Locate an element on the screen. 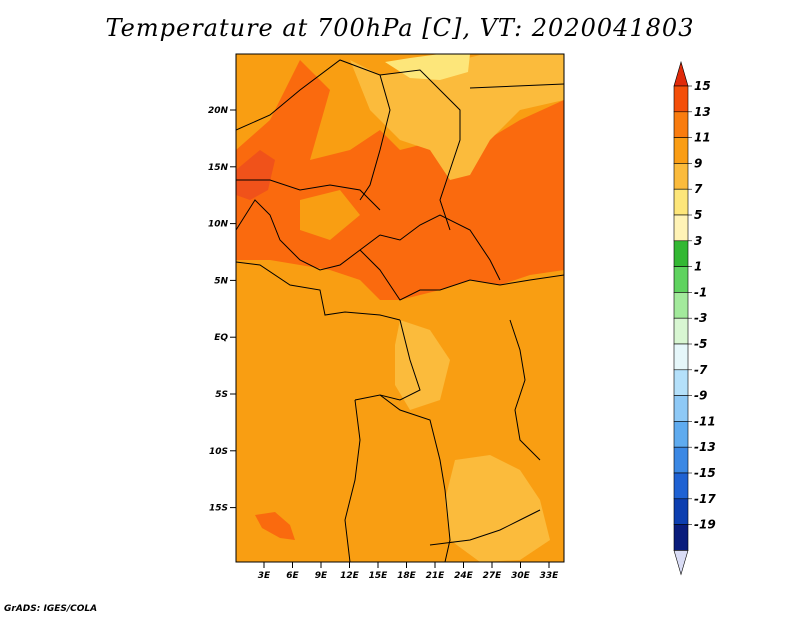  field-7-9-north is located at coordinates (457, 117).